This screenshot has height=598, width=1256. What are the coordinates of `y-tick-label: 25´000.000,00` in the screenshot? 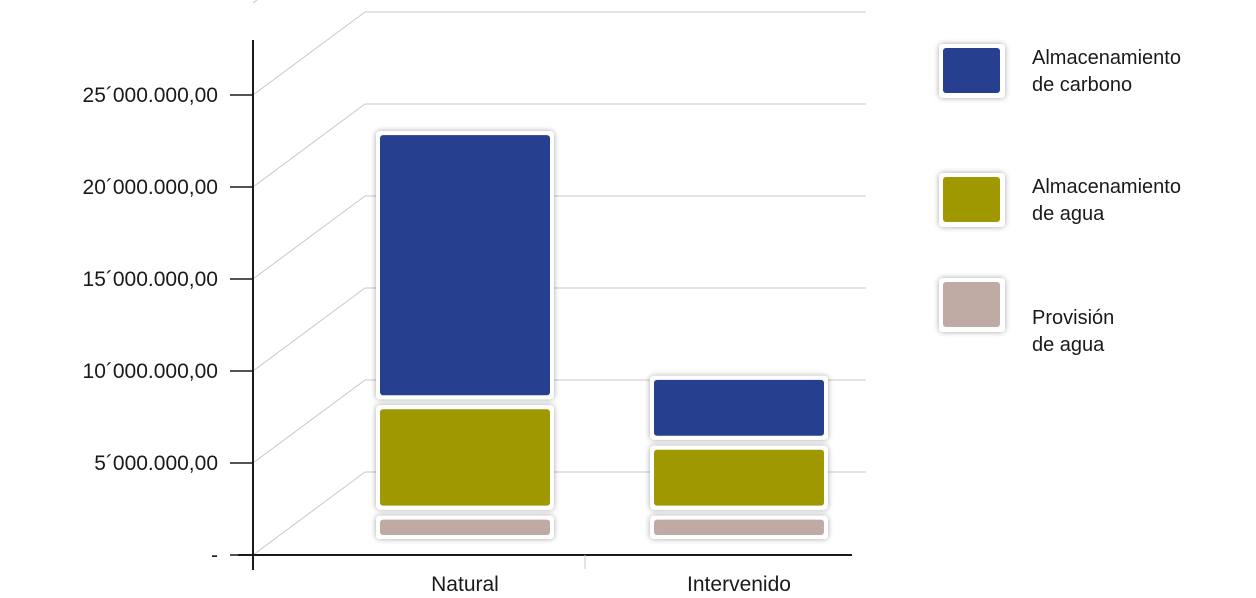 It's located at (150, 95).